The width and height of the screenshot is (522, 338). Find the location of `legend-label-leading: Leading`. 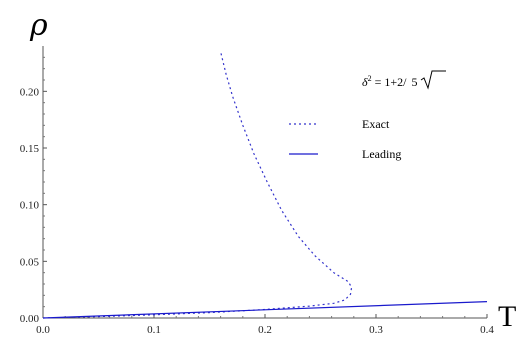

legend-label-leading: Leading is located at coordinates (381, 154).